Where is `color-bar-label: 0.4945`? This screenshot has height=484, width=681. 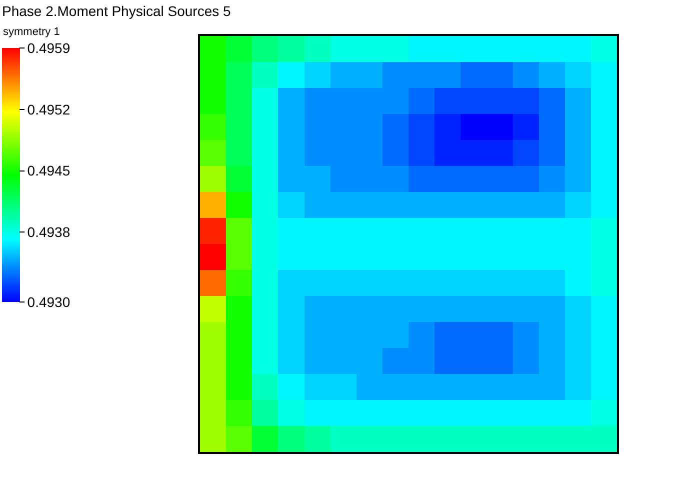
color-bar-label: 0.4945 is located at coordinates (48, 170).